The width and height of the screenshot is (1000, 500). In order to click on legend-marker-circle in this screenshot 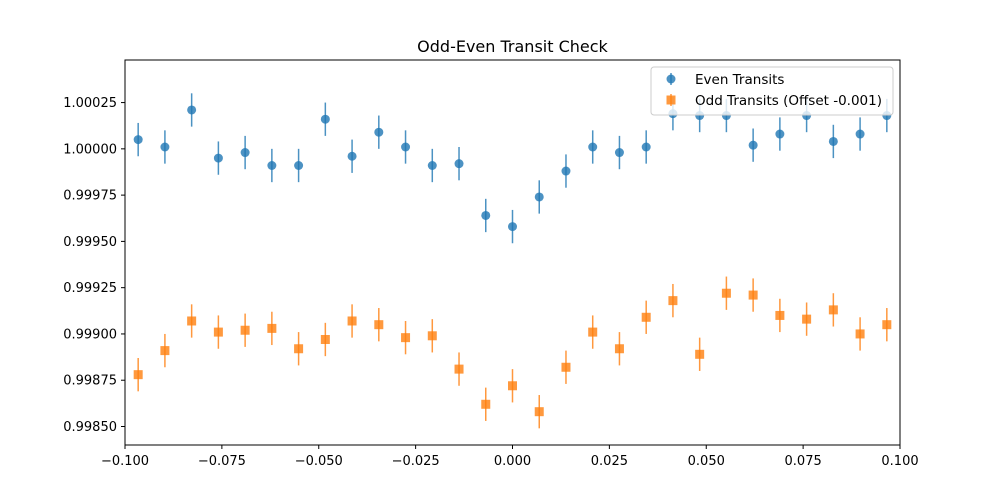, I will do `click(671, 79)`.